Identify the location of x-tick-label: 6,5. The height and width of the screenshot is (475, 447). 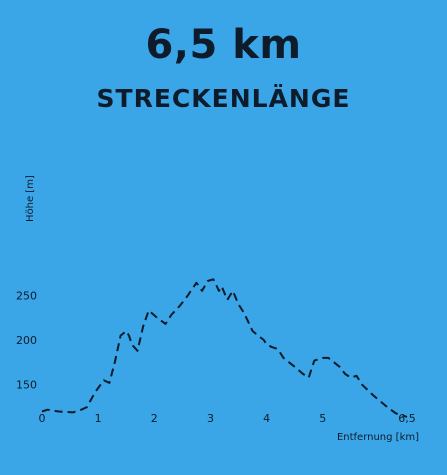
(407, 418).